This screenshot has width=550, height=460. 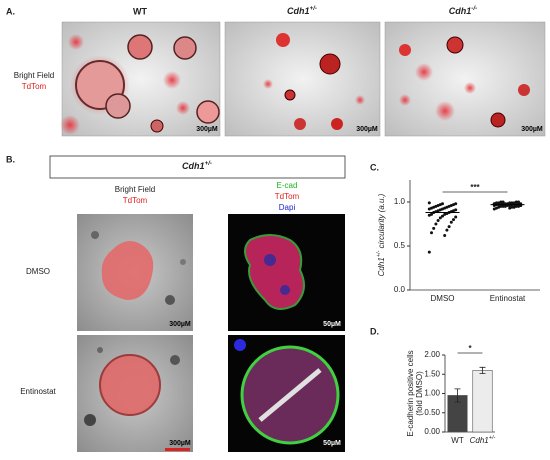 I want to click on y-axis-label: E-cadherin positive cells, so click(x=410, y=393).